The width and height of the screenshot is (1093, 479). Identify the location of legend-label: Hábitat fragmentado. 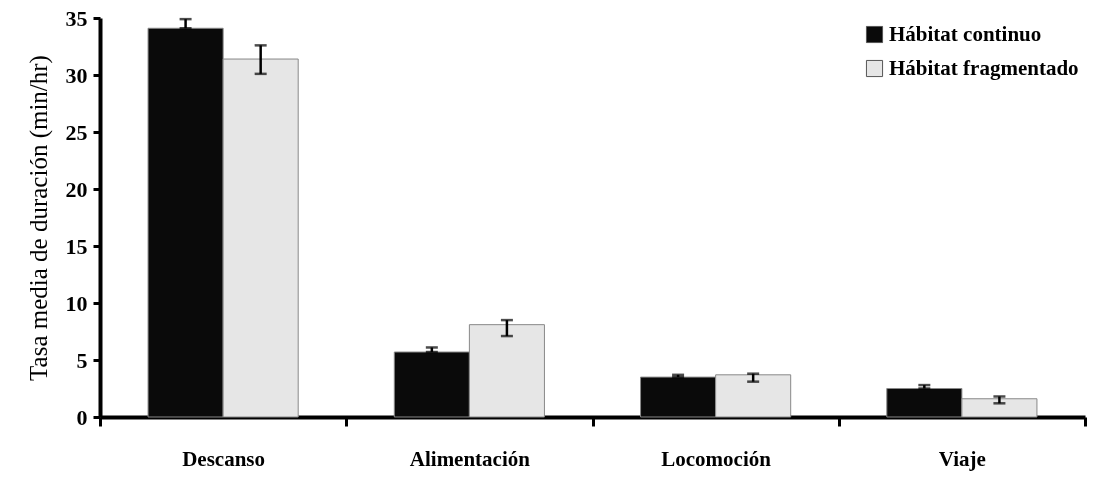
(984, 67).